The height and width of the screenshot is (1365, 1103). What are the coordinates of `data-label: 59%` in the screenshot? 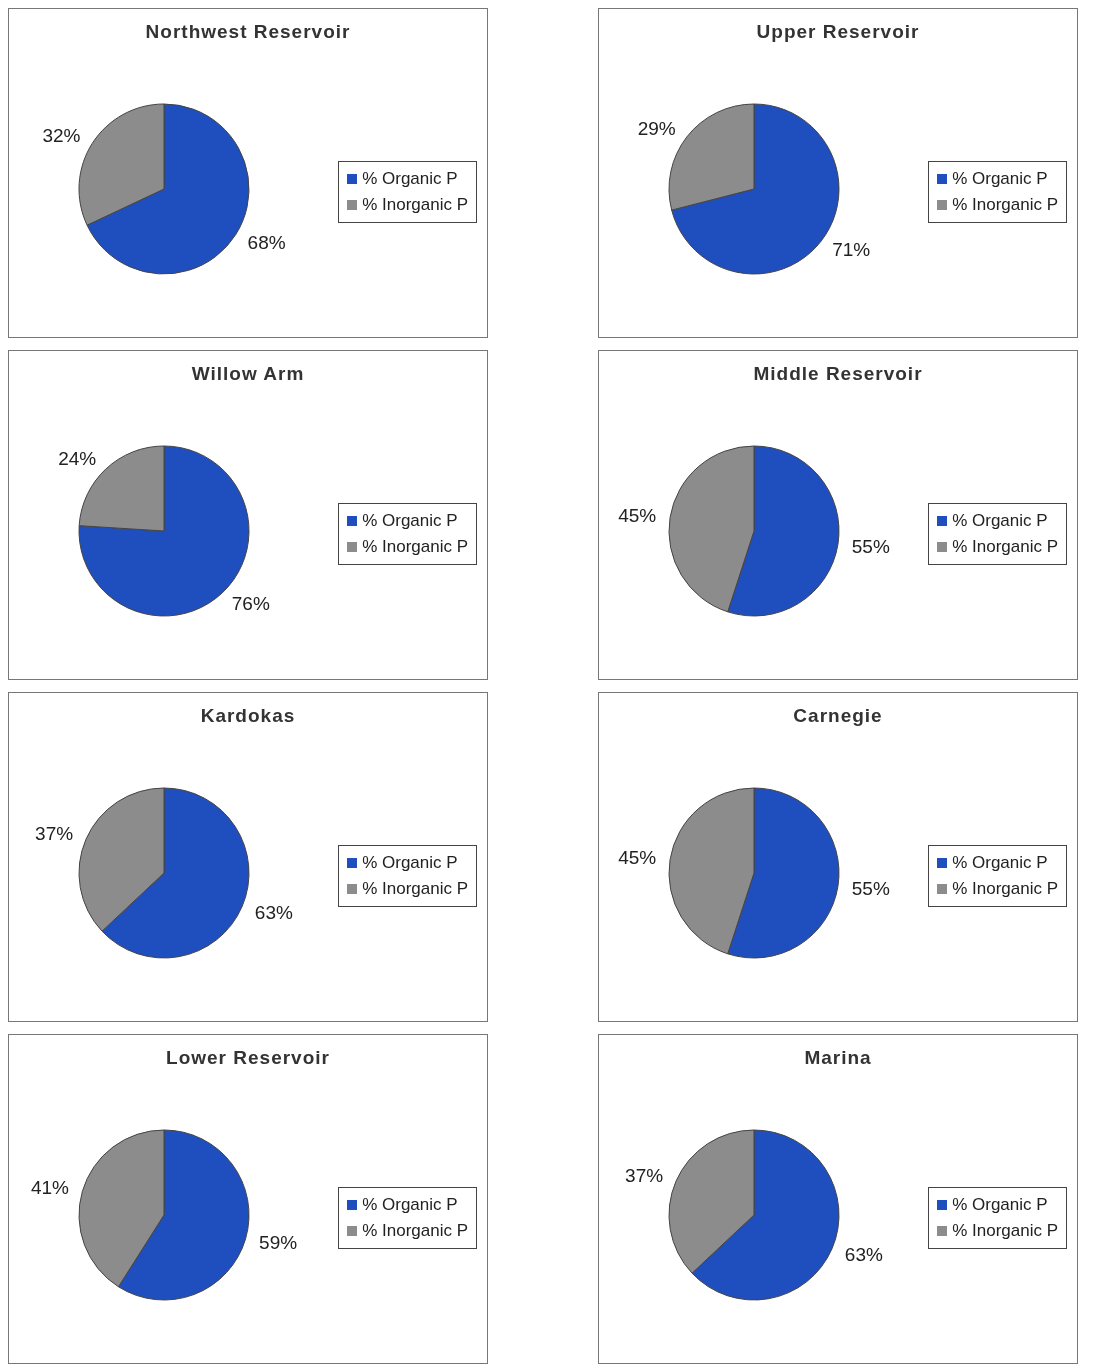 It's located at (278, 1243).